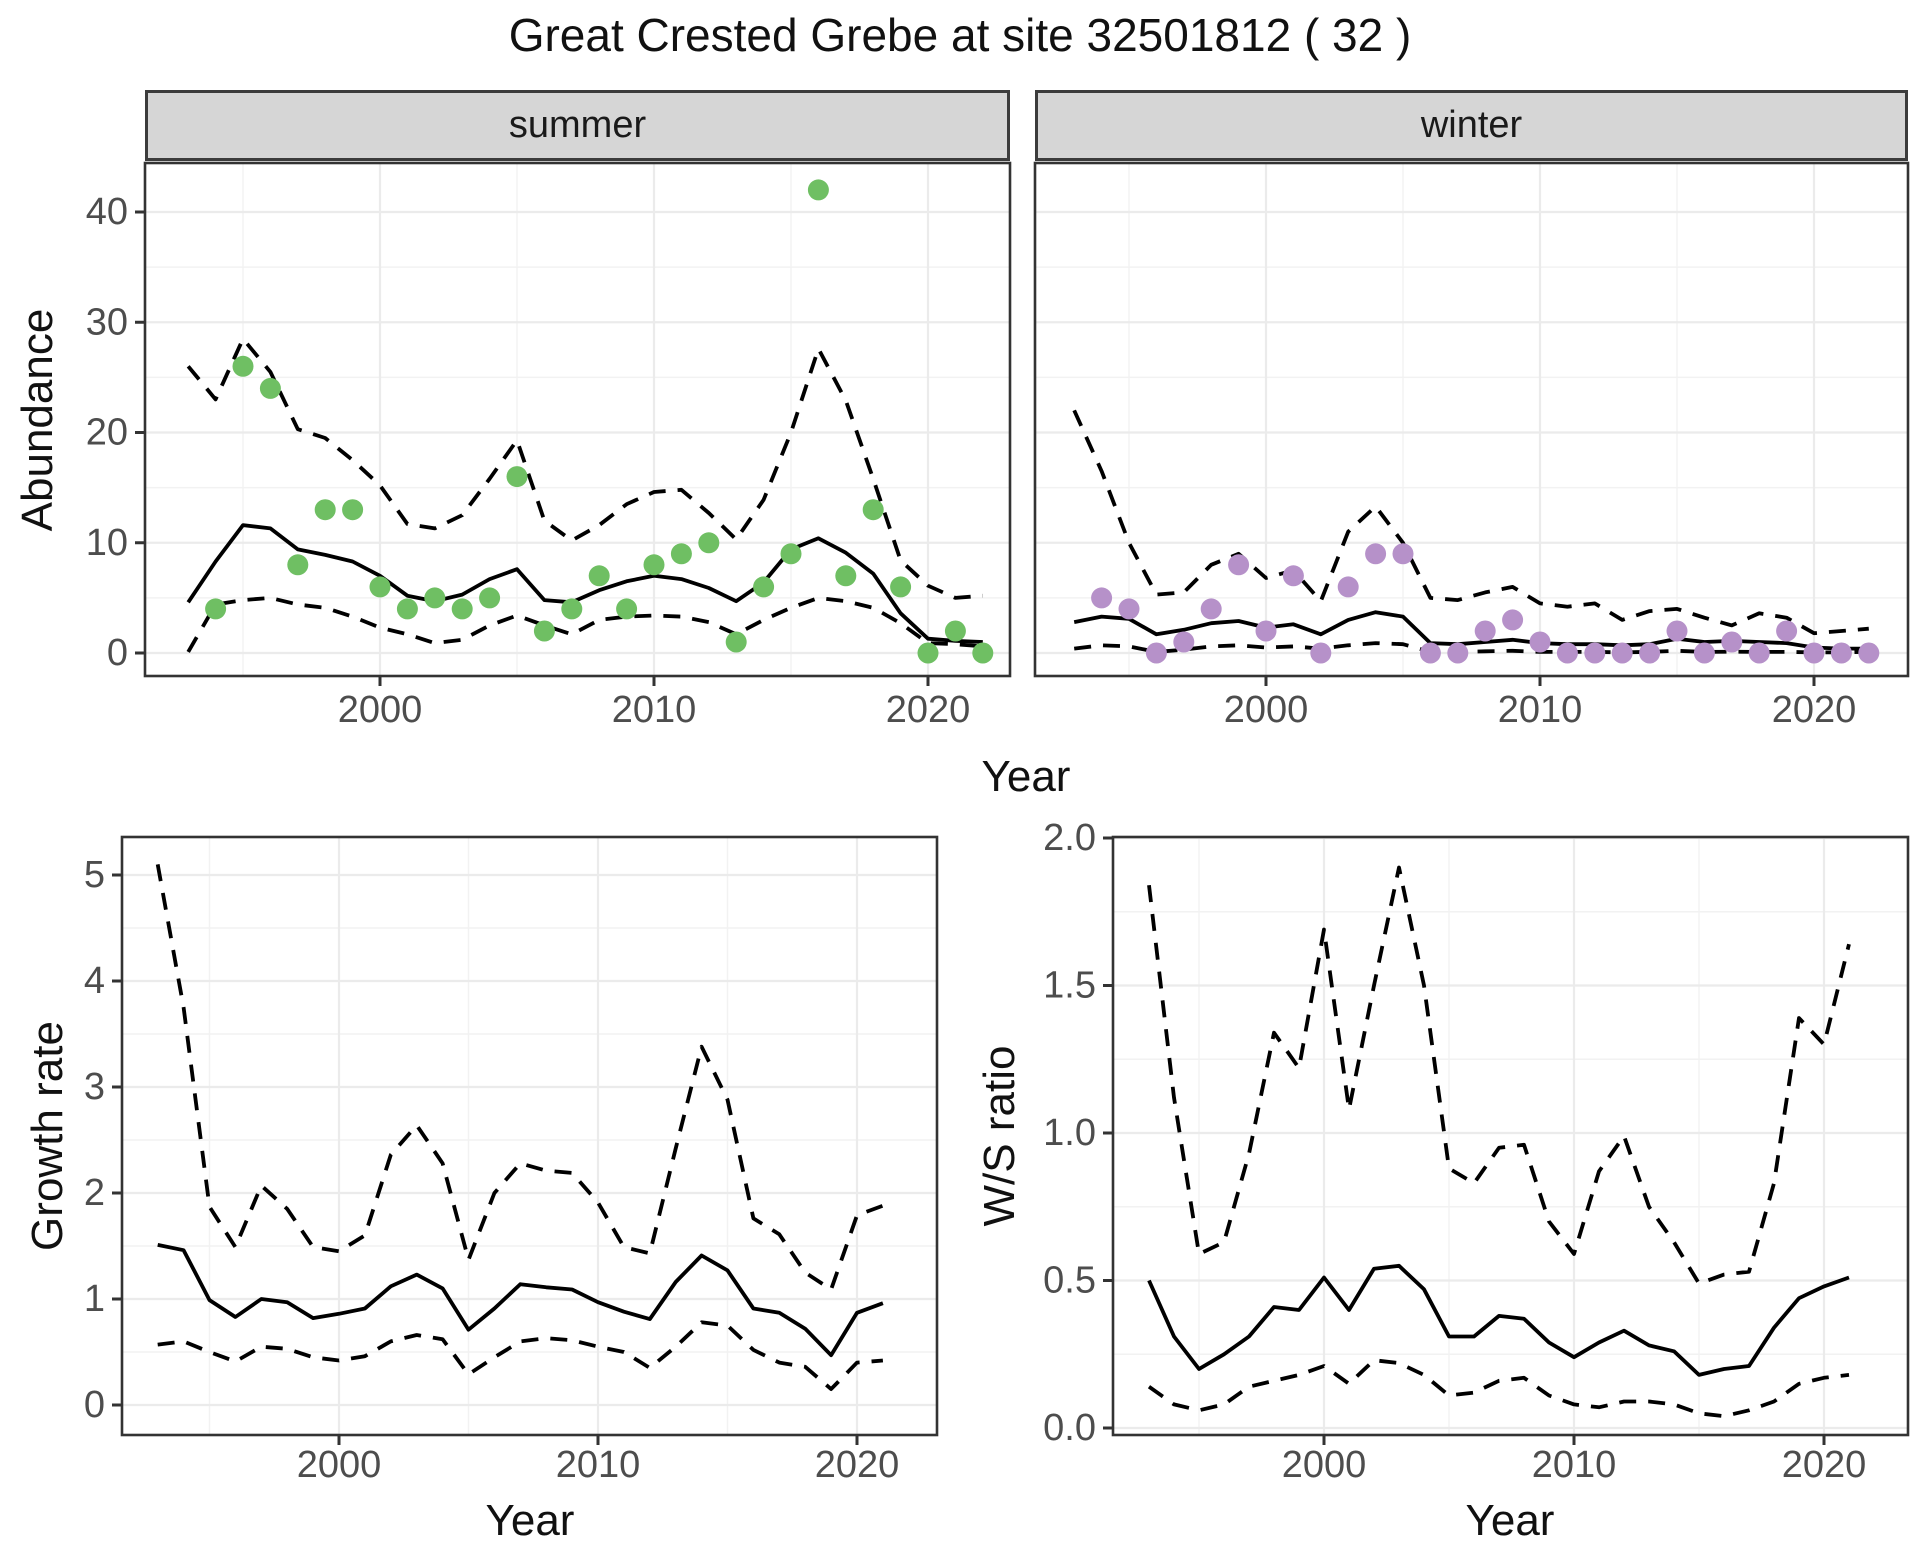 The width and height of the screenshot is (1920, 1560). I want to click on y-axis-title-growth-rate: Growth rate, so click(47, 1136).